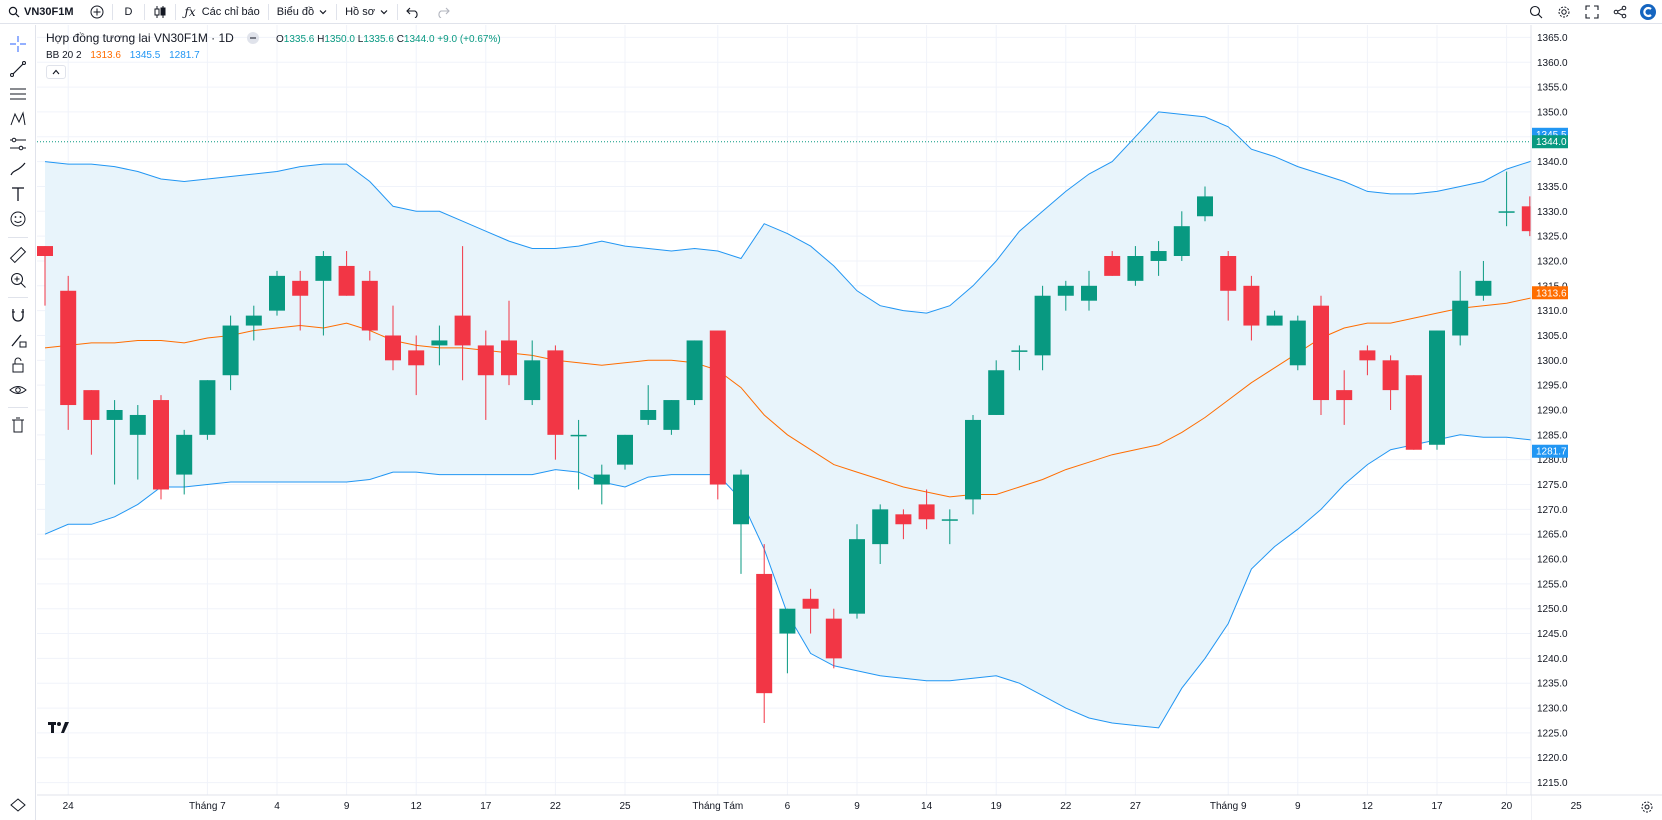  What do you see at coordinates (18, 365) in the screenshot?
I see `lock-all-tool` at bounding box center [18, 365].